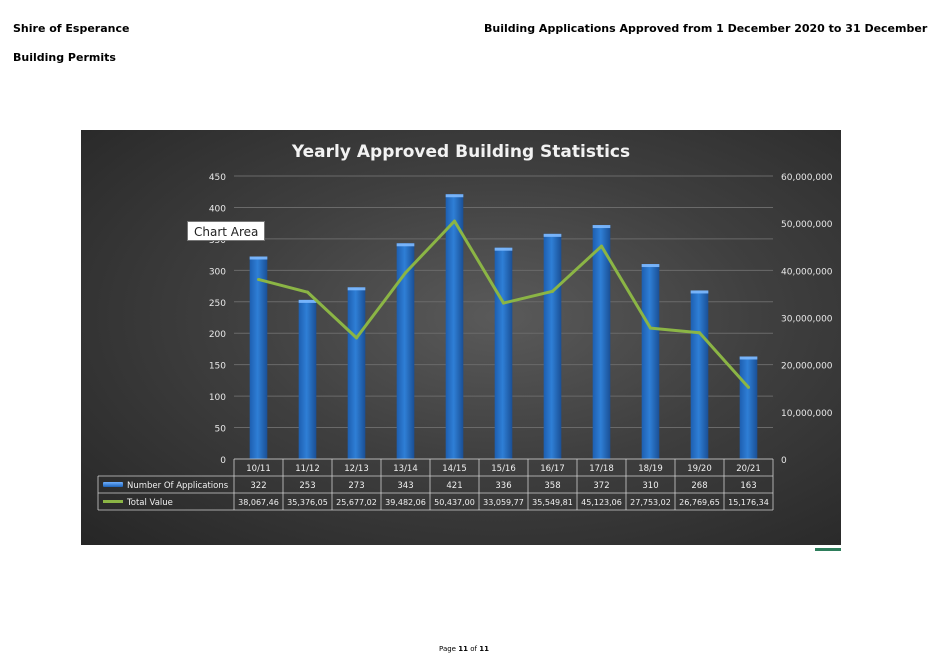 The height and width of the screenshot is (657, 928). I want to click on x-category-label: 10/11, so click(258, 469).